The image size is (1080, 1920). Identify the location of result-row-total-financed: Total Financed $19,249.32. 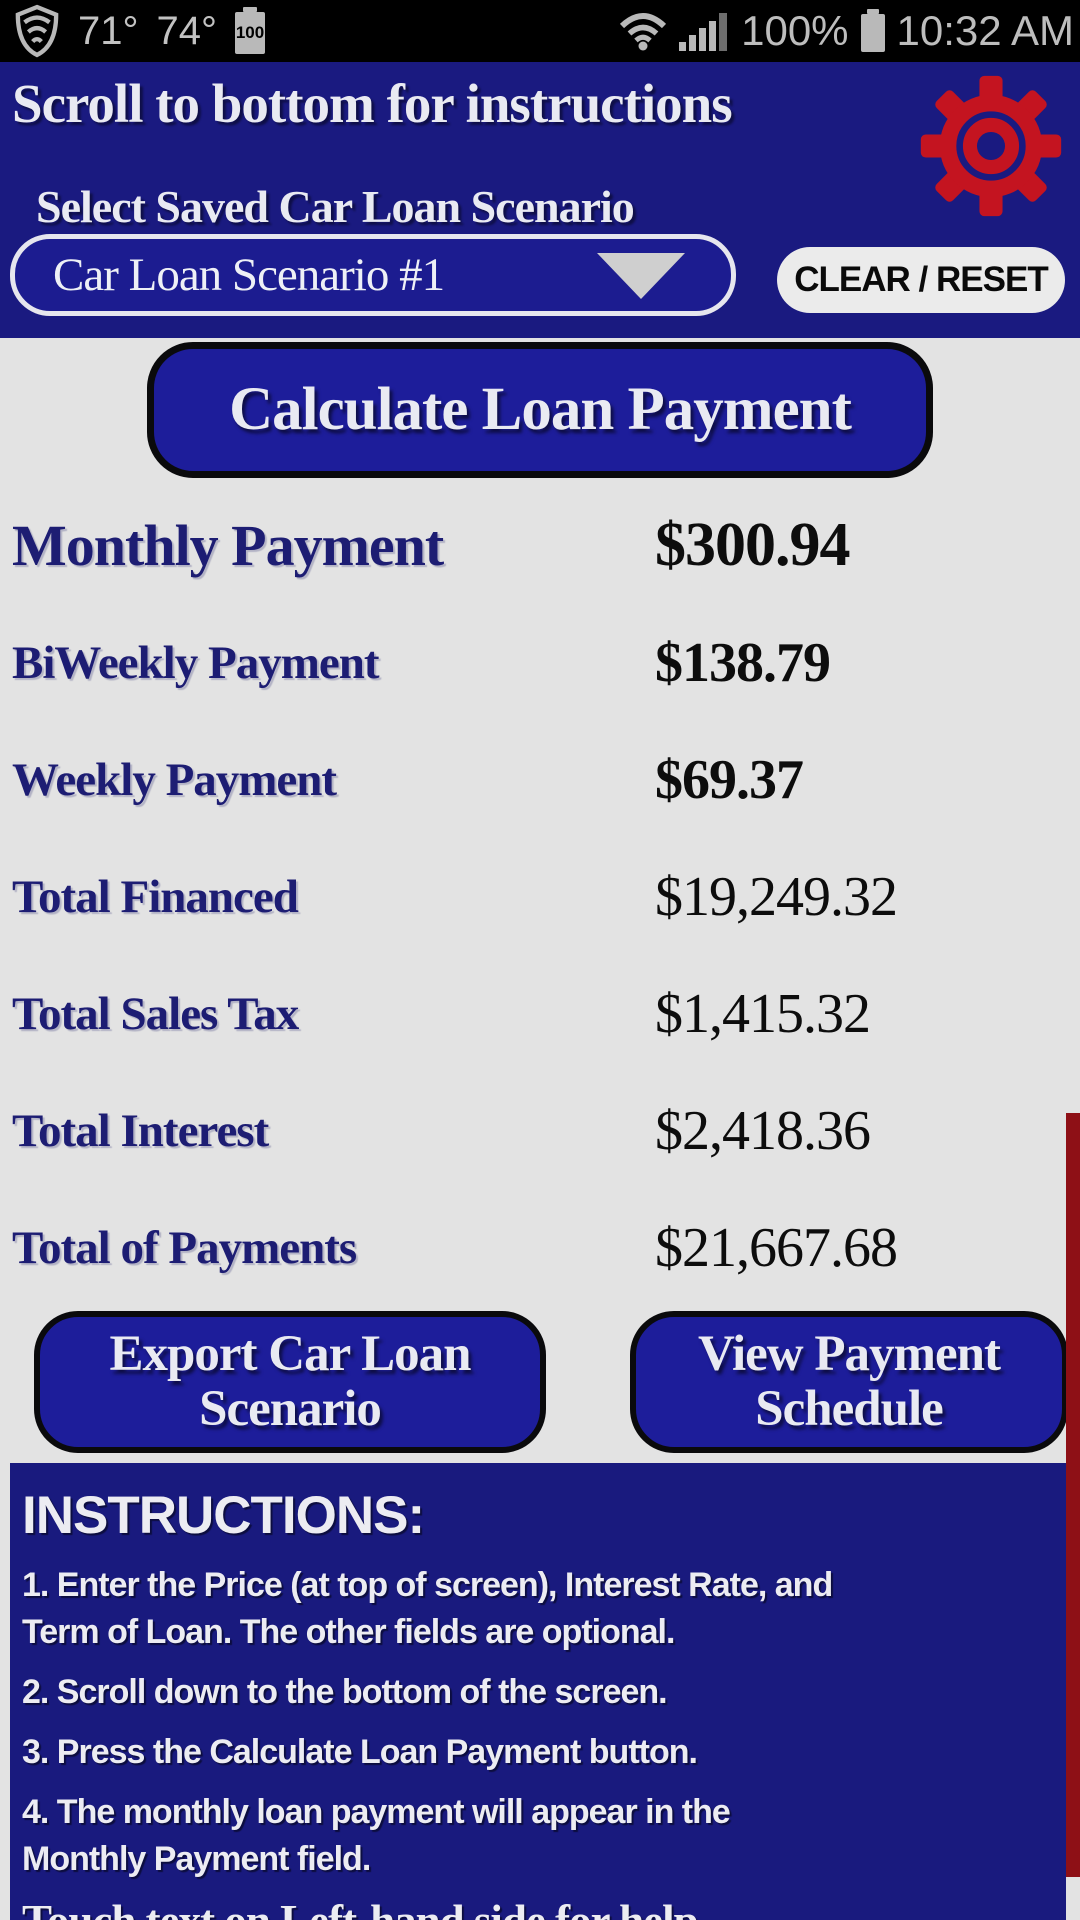
(540, 896).